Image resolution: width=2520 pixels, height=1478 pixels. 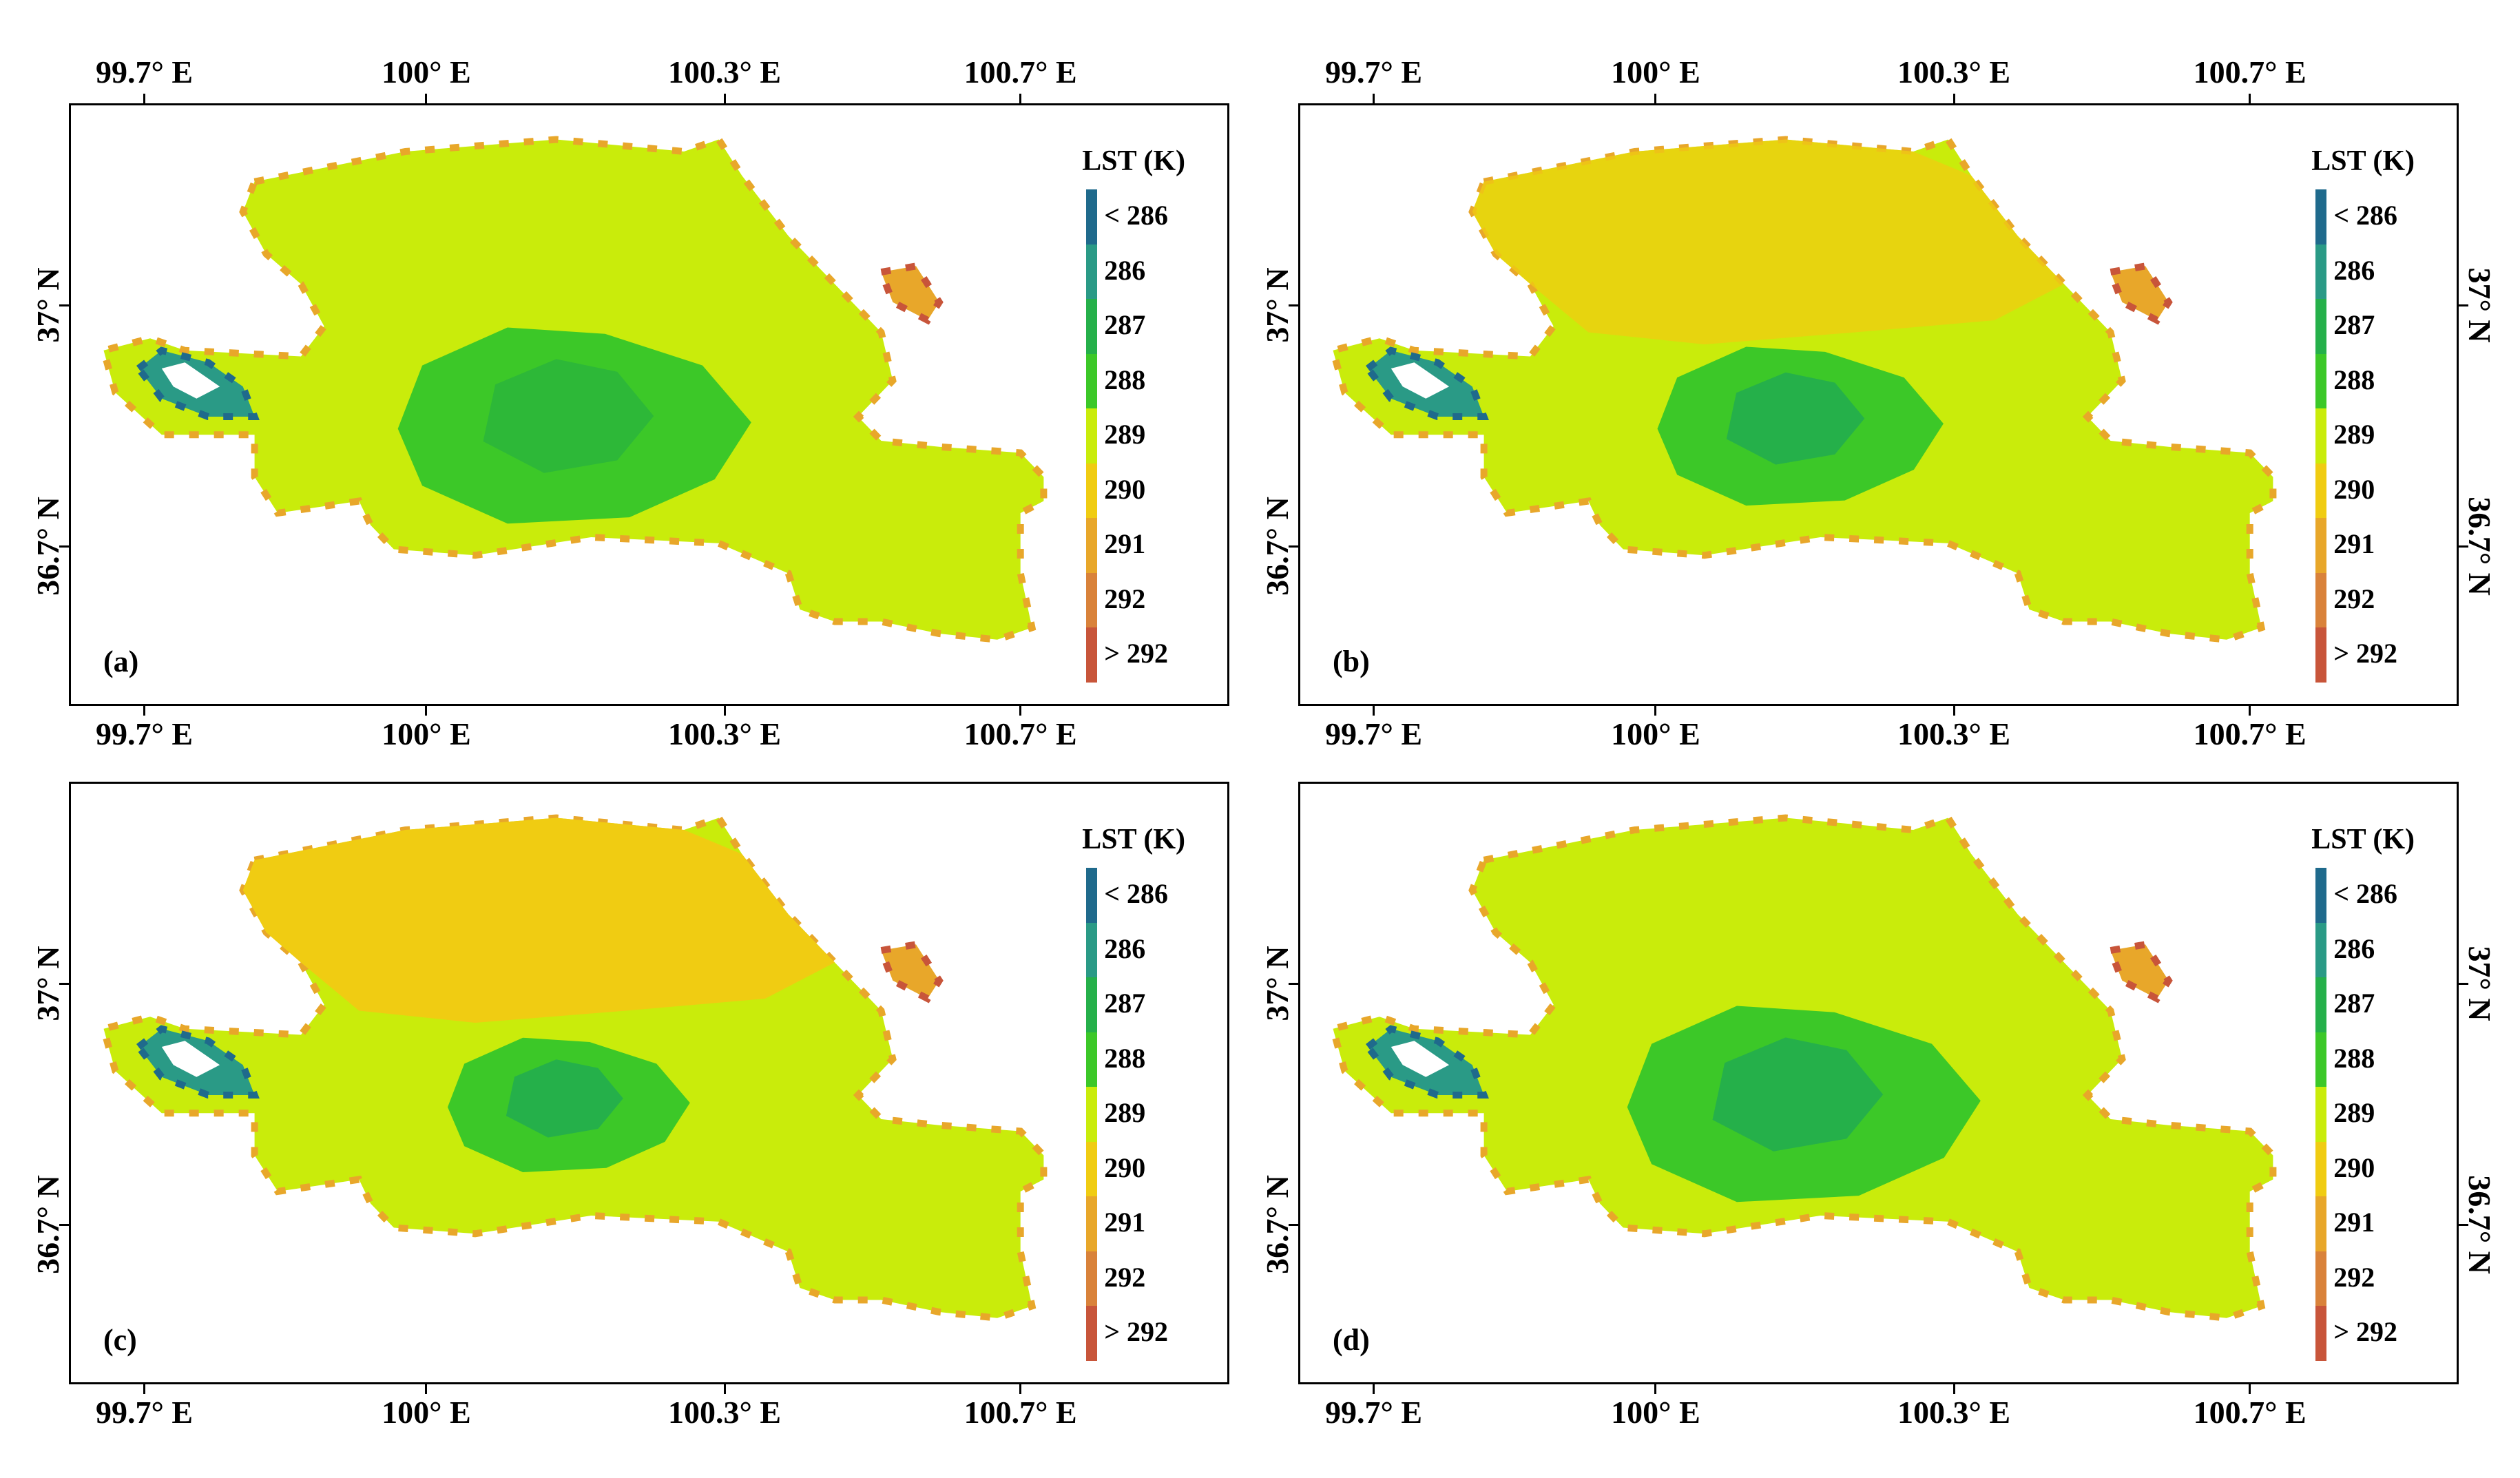 What do you see at coordinates (1092, 1114) in the screenshot?
I see `legend-color-bar` at bounding box center [1092, 1114].